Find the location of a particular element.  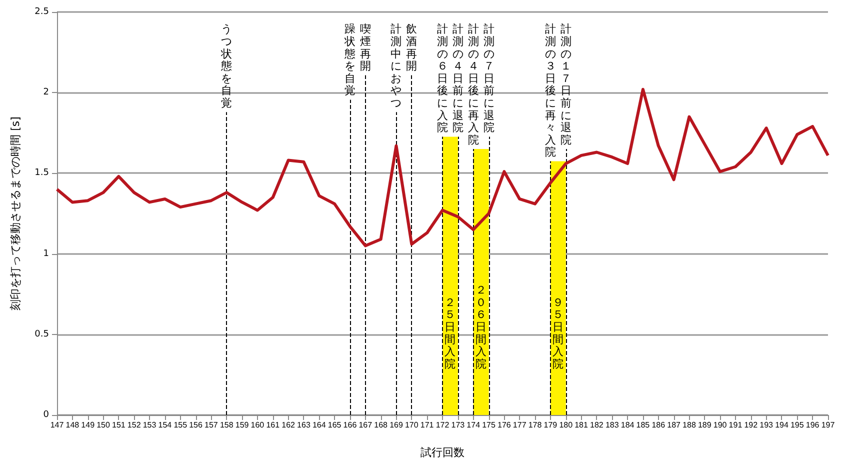

x-tick-label: 158 is located at coordinates (227, 425).